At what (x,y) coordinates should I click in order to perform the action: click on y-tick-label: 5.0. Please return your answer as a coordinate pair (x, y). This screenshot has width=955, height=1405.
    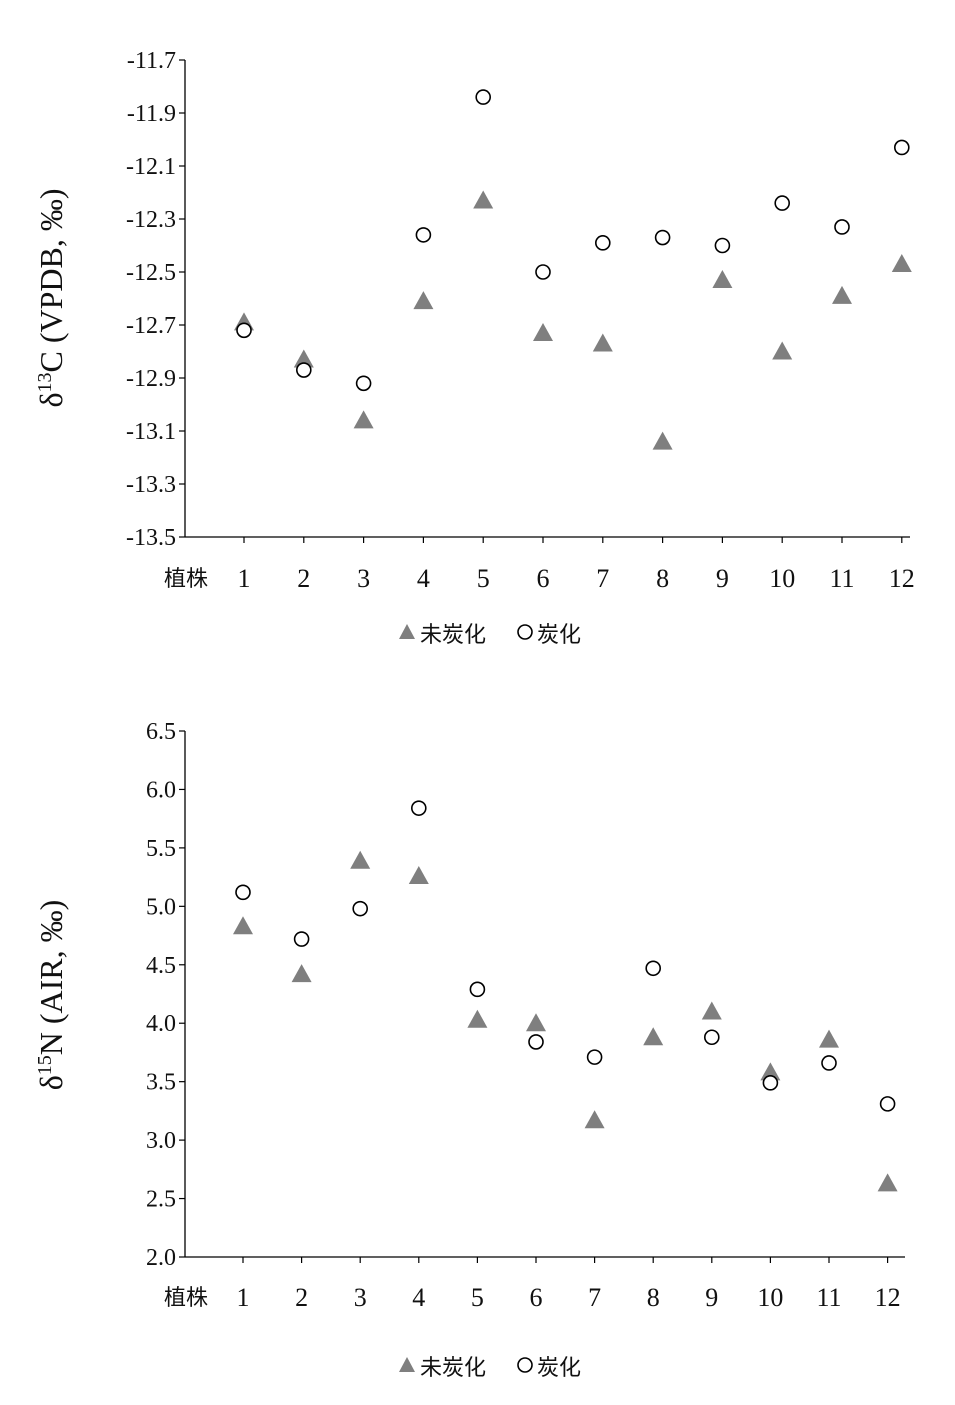
    Looking at the image, I should click on (161, 907).